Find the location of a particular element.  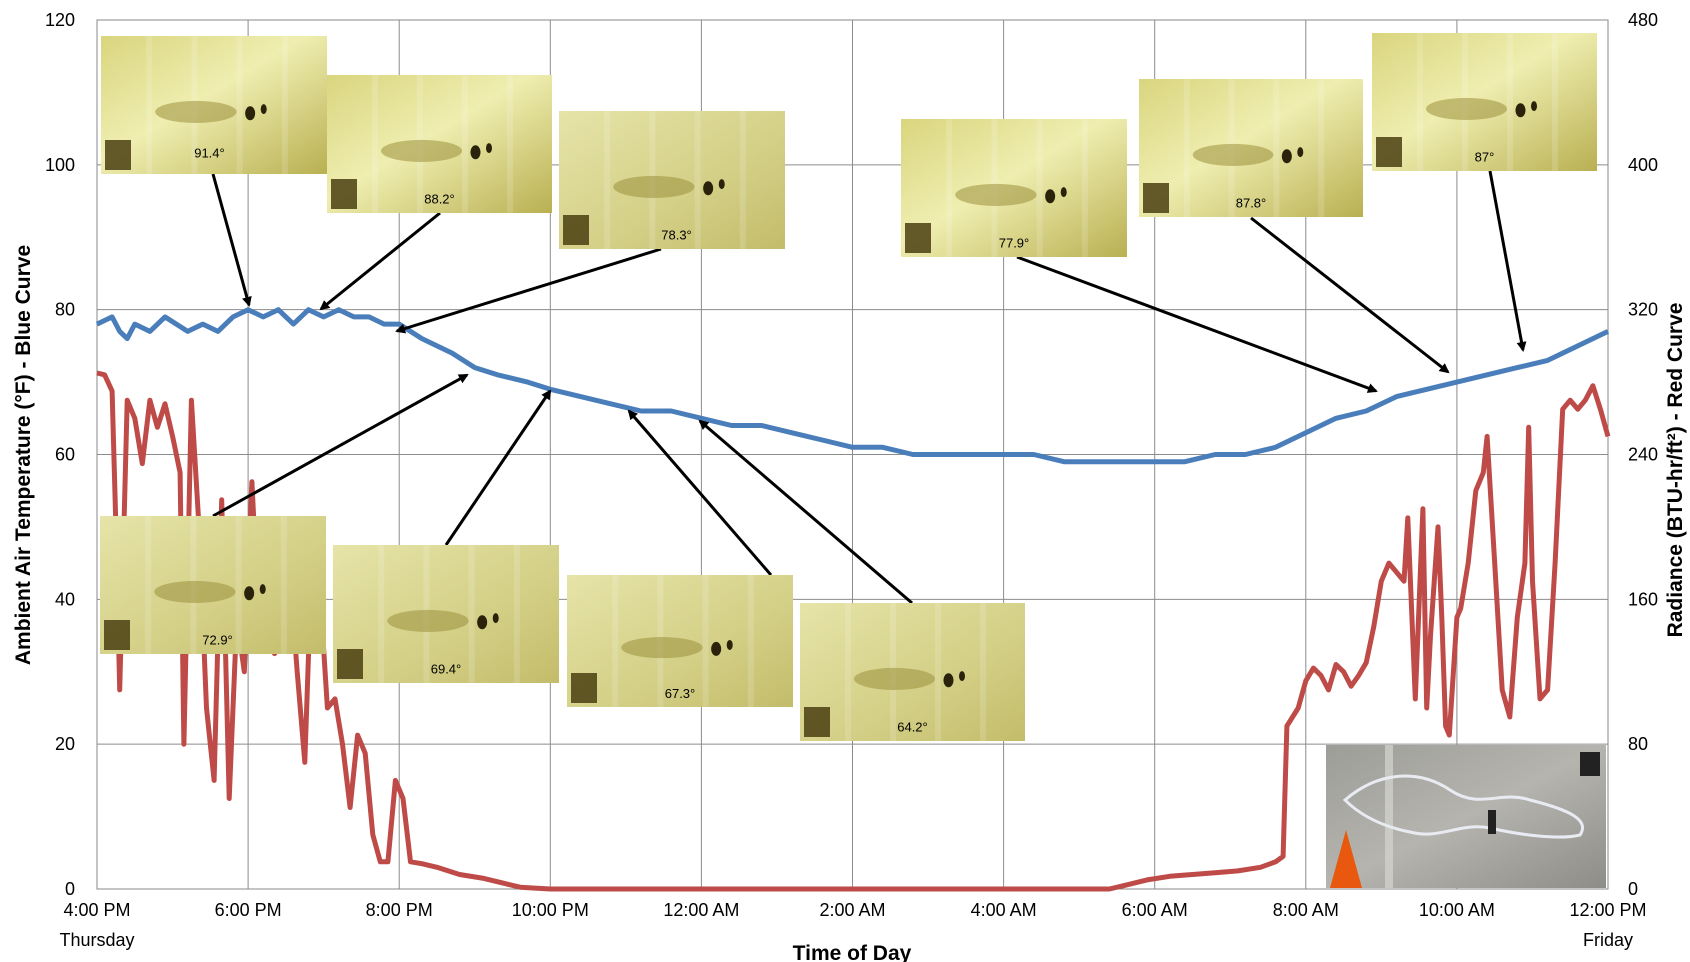

x-tick-day-label: Thursday is located at coordinates (96, 940).